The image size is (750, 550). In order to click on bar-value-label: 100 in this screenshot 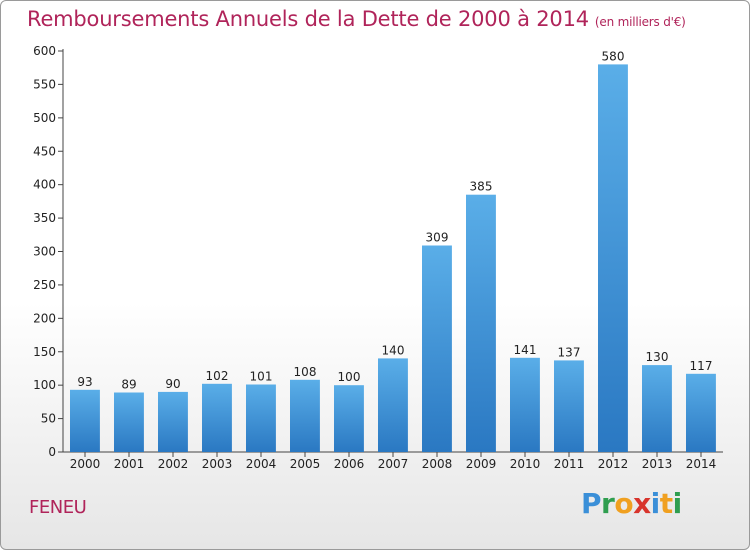, I will do `click(349, 377)`.